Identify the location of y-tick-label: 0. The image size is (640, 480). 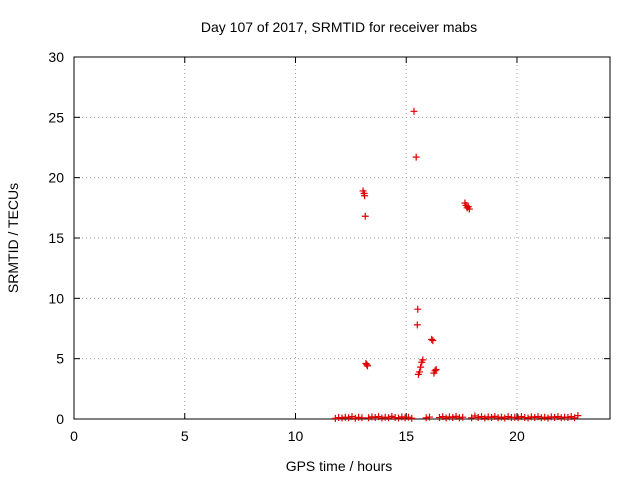
(60, 419).